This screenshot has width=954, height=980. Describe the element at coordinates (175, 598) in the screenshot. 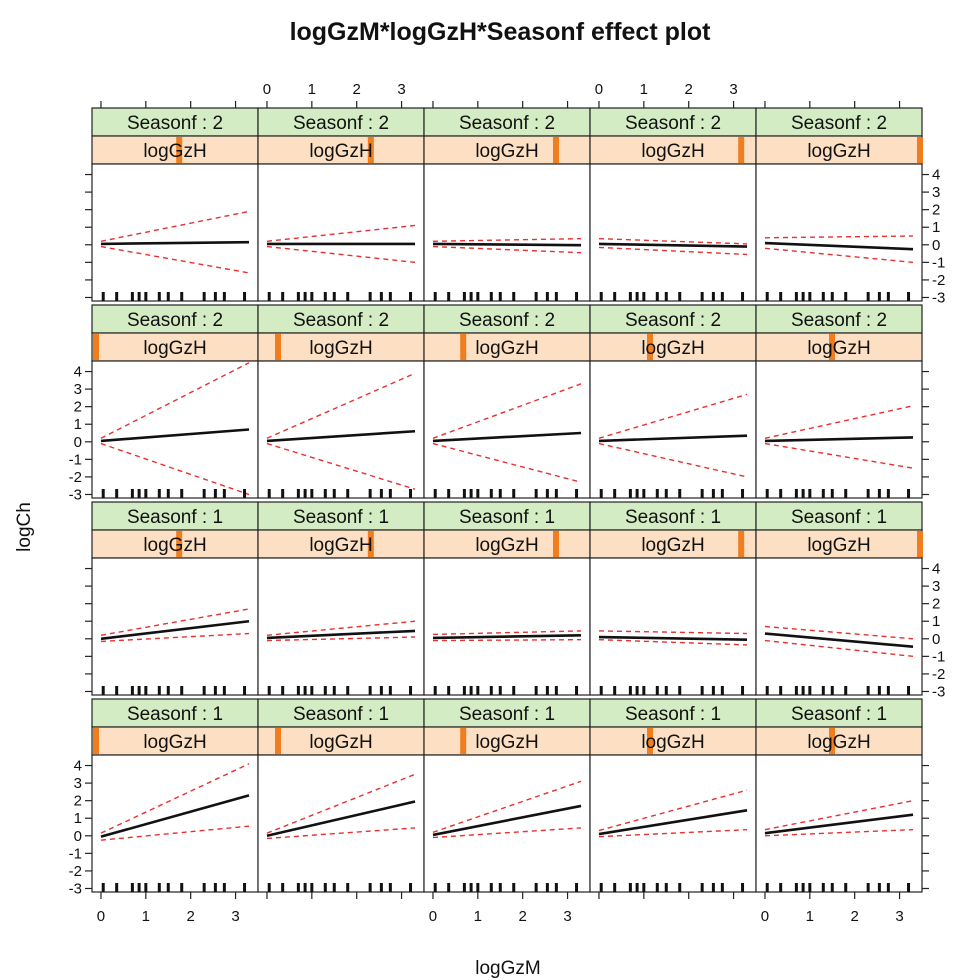

I see `panel-r3-c1: Seasonf : 1 logGzH` at that location.